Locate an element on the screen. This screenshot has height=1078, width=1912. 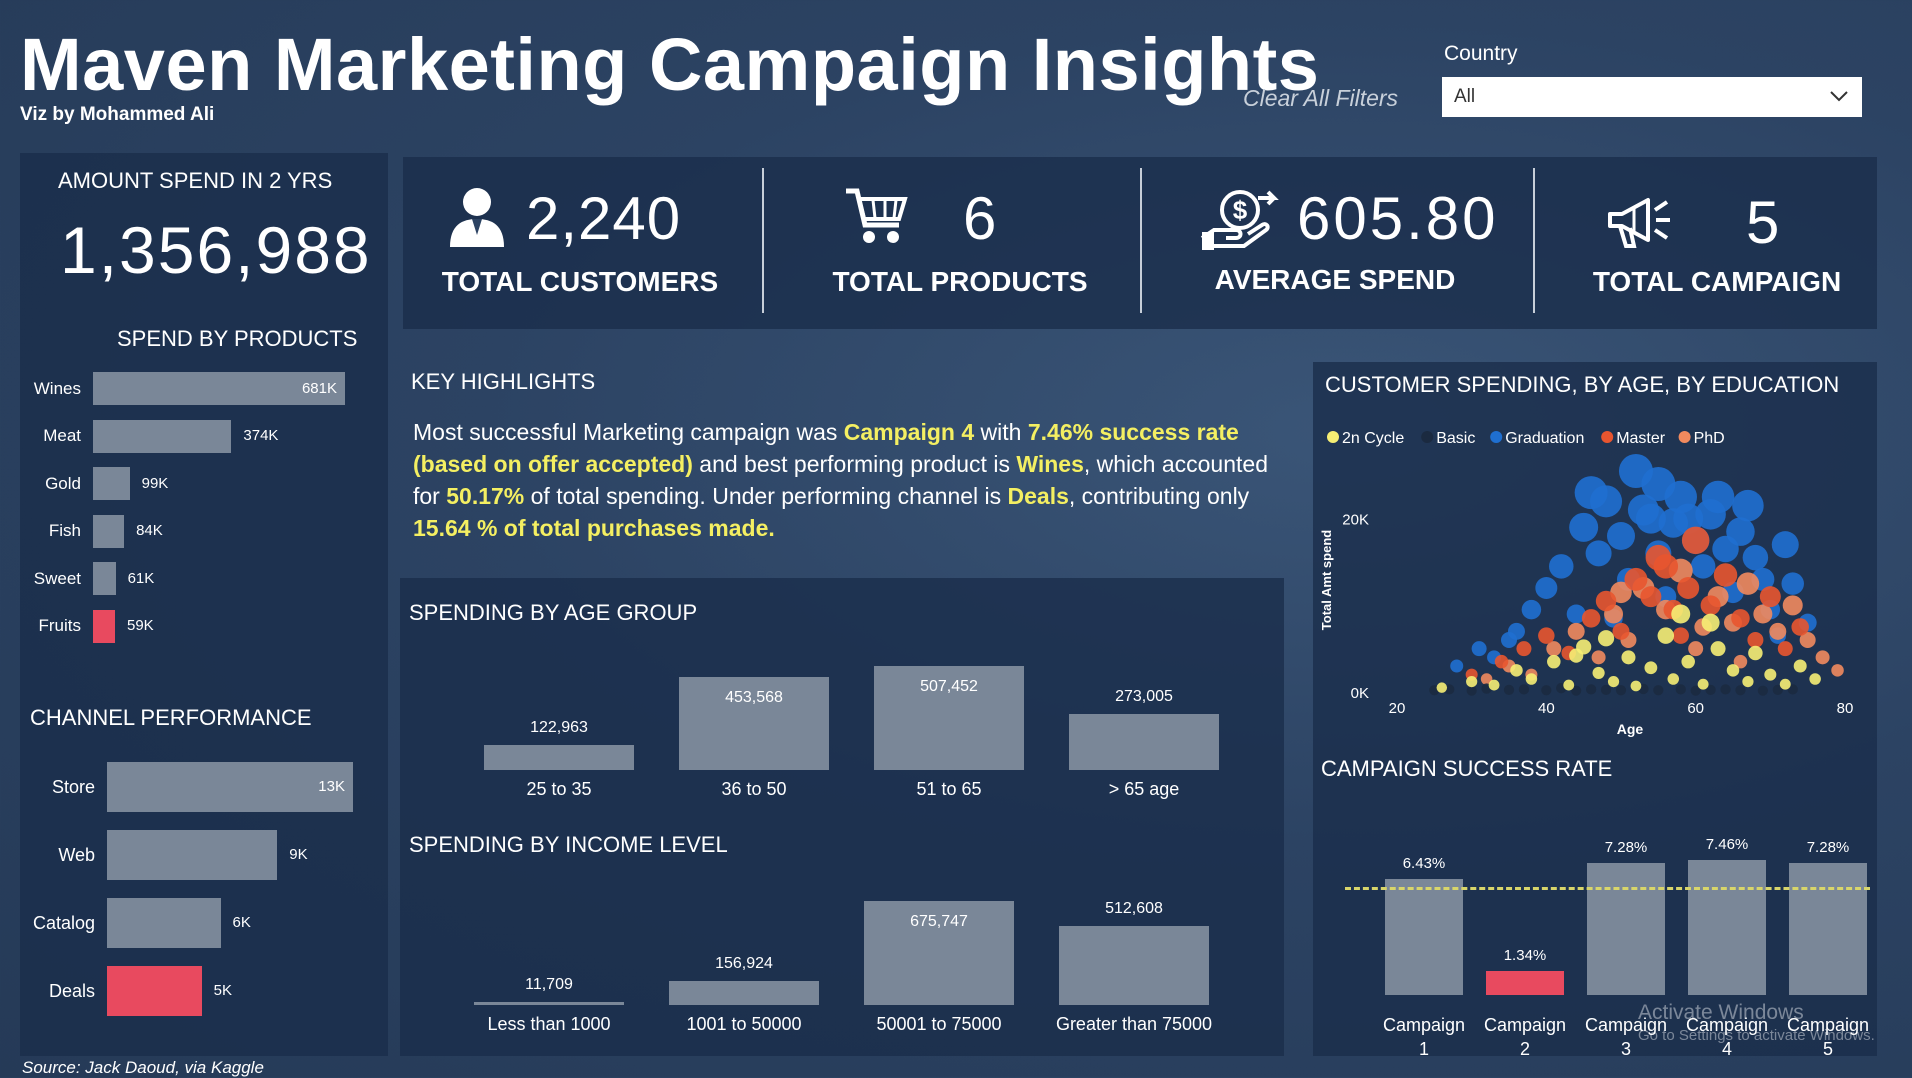
product-value-label: 59K is located at coordinates (140, 625).